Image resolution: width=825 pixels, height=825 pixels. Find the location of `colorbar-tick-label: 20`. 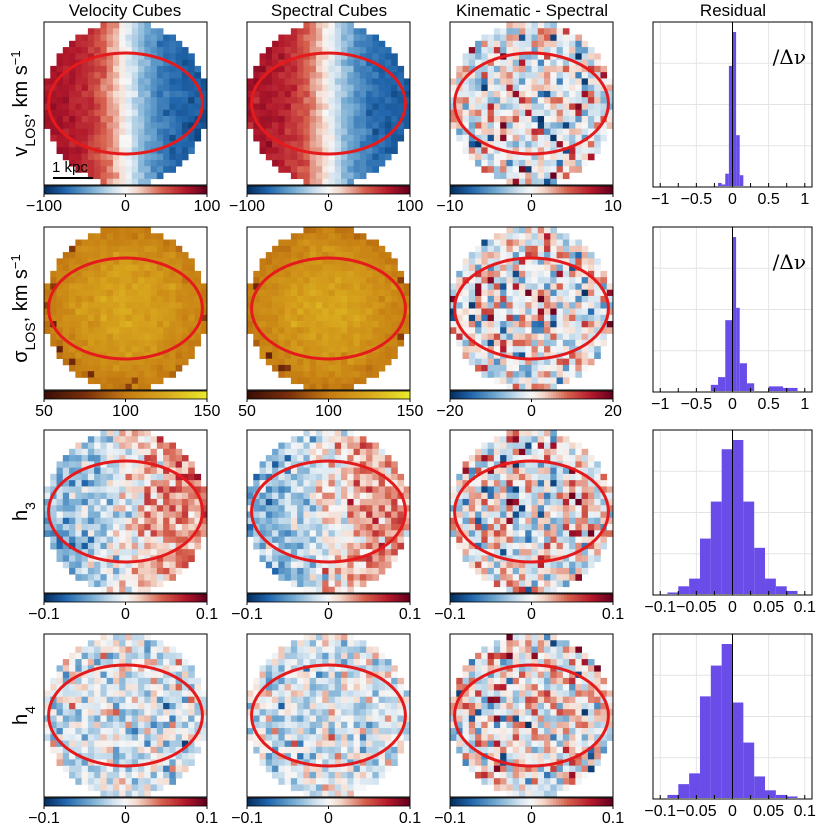

colorbar-tick-label: 20 is located at coordinates (613, 411).